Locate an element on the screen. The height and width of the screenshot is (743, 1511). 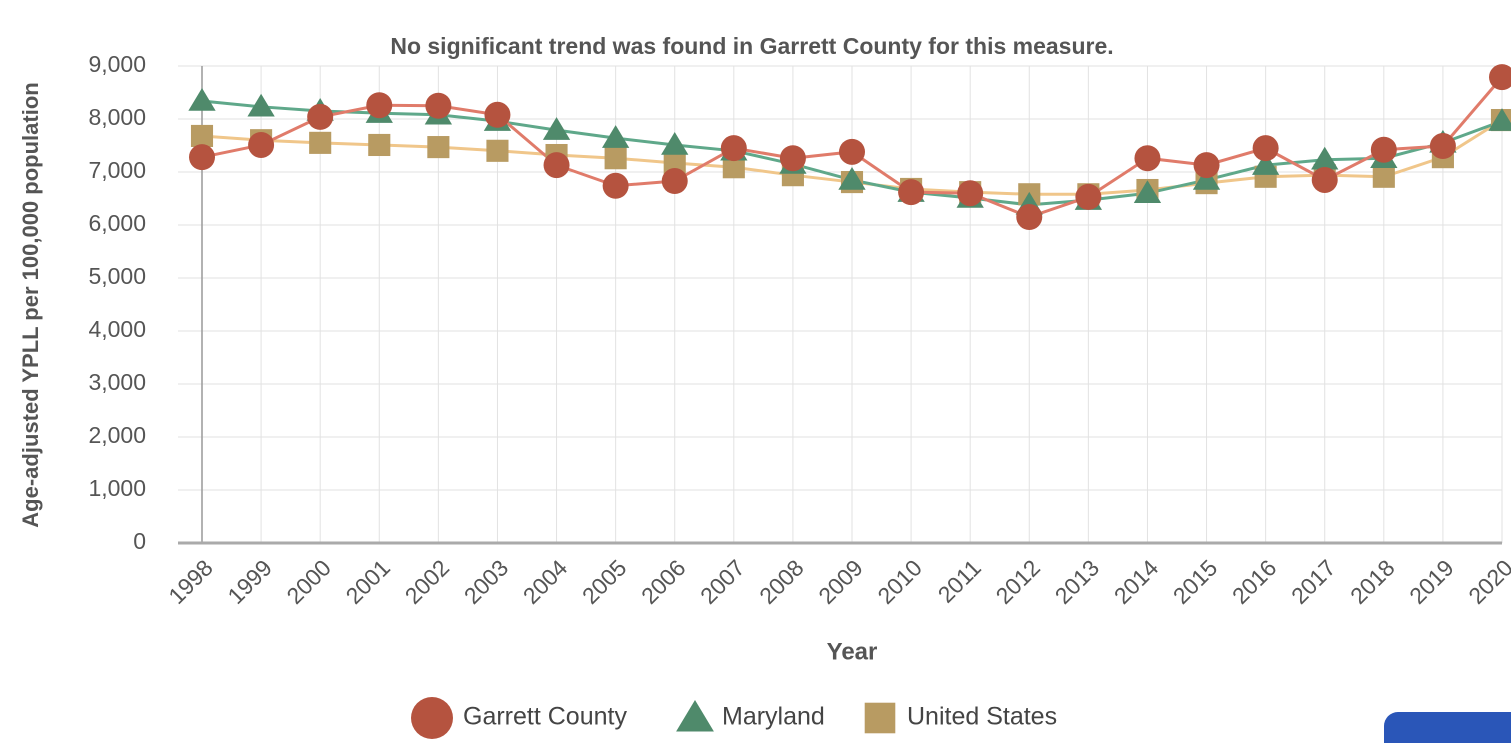
legend-label: Maryland is located at coordinates (773, 717).